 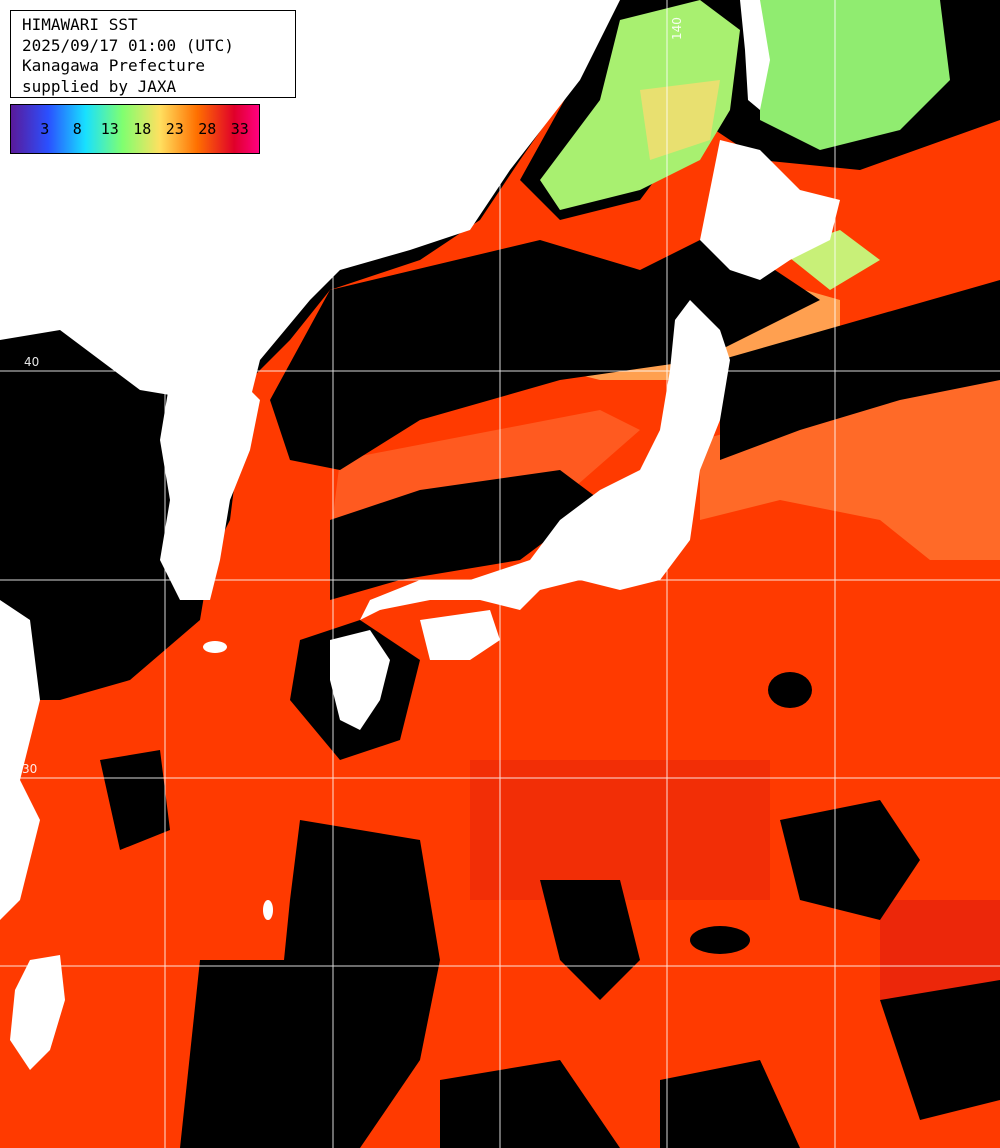 What do you see at coordinates (37, 1012) in the screenshot?
I see `land-taiwan` at bounding box center [37, 1012].